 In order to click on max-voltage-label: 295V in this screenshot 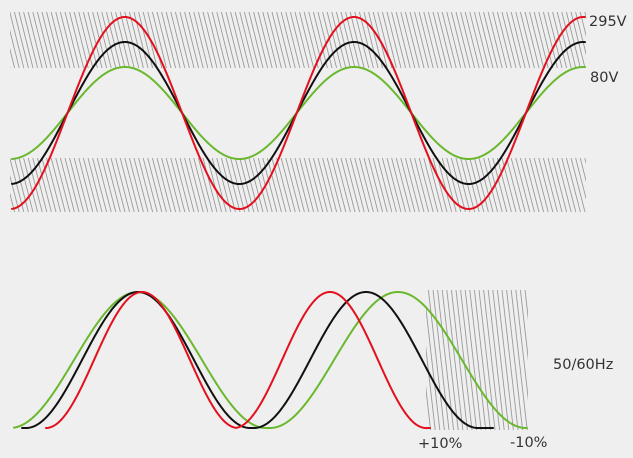, I will do `click(608, 22)`.